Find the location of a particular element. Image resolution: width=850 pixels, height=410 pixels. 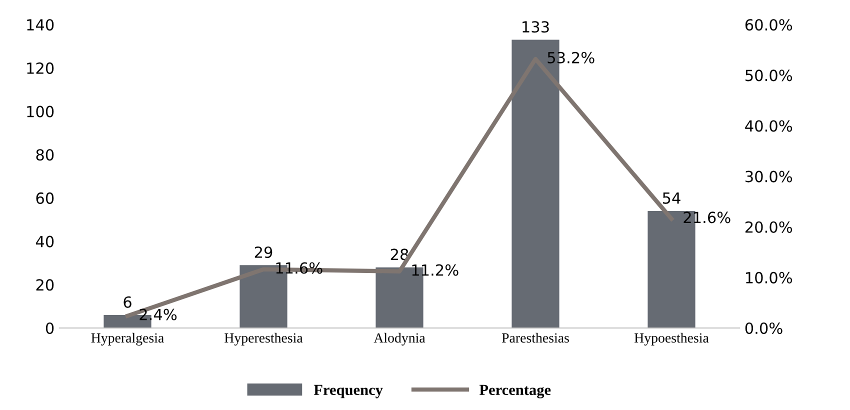

data-label: 6 is located at coordinates (128, 302).